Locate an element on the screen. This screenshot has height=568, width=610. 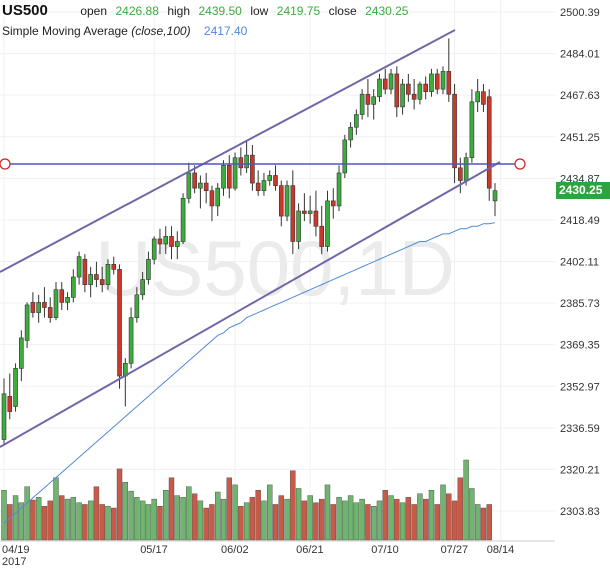
last-price-tag: 2430.25 is located at coordinates (583, 190).